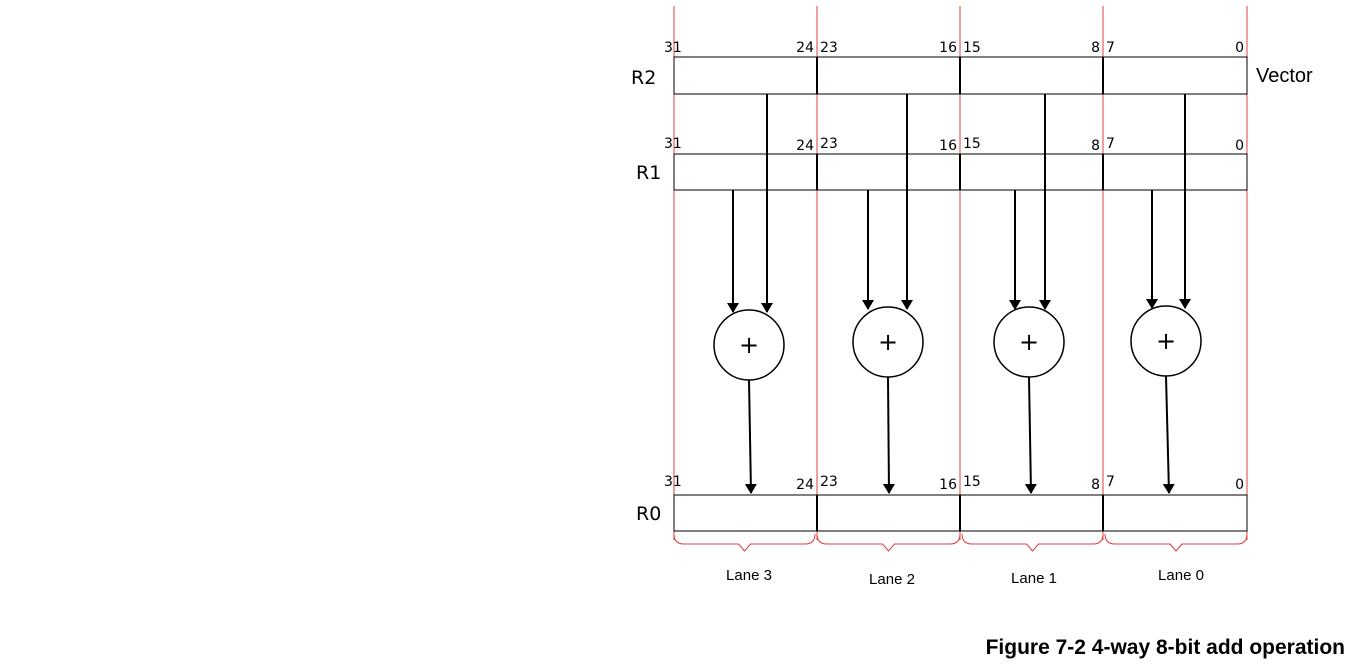  What do you see at coordinates (749, 575) in the screenshot?
I see `lane-label-3: Lane 3` at bounding box center [749, 575].